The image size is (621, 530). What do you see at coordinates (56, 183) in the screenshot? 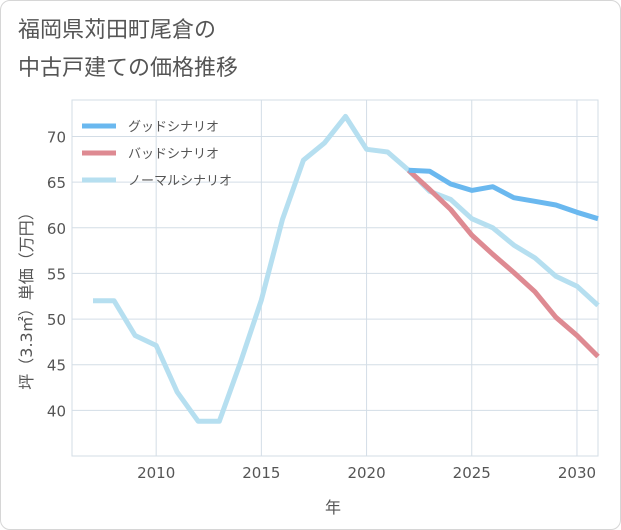
I see `y-tick-label: 65` at bounding box center [56, 183].